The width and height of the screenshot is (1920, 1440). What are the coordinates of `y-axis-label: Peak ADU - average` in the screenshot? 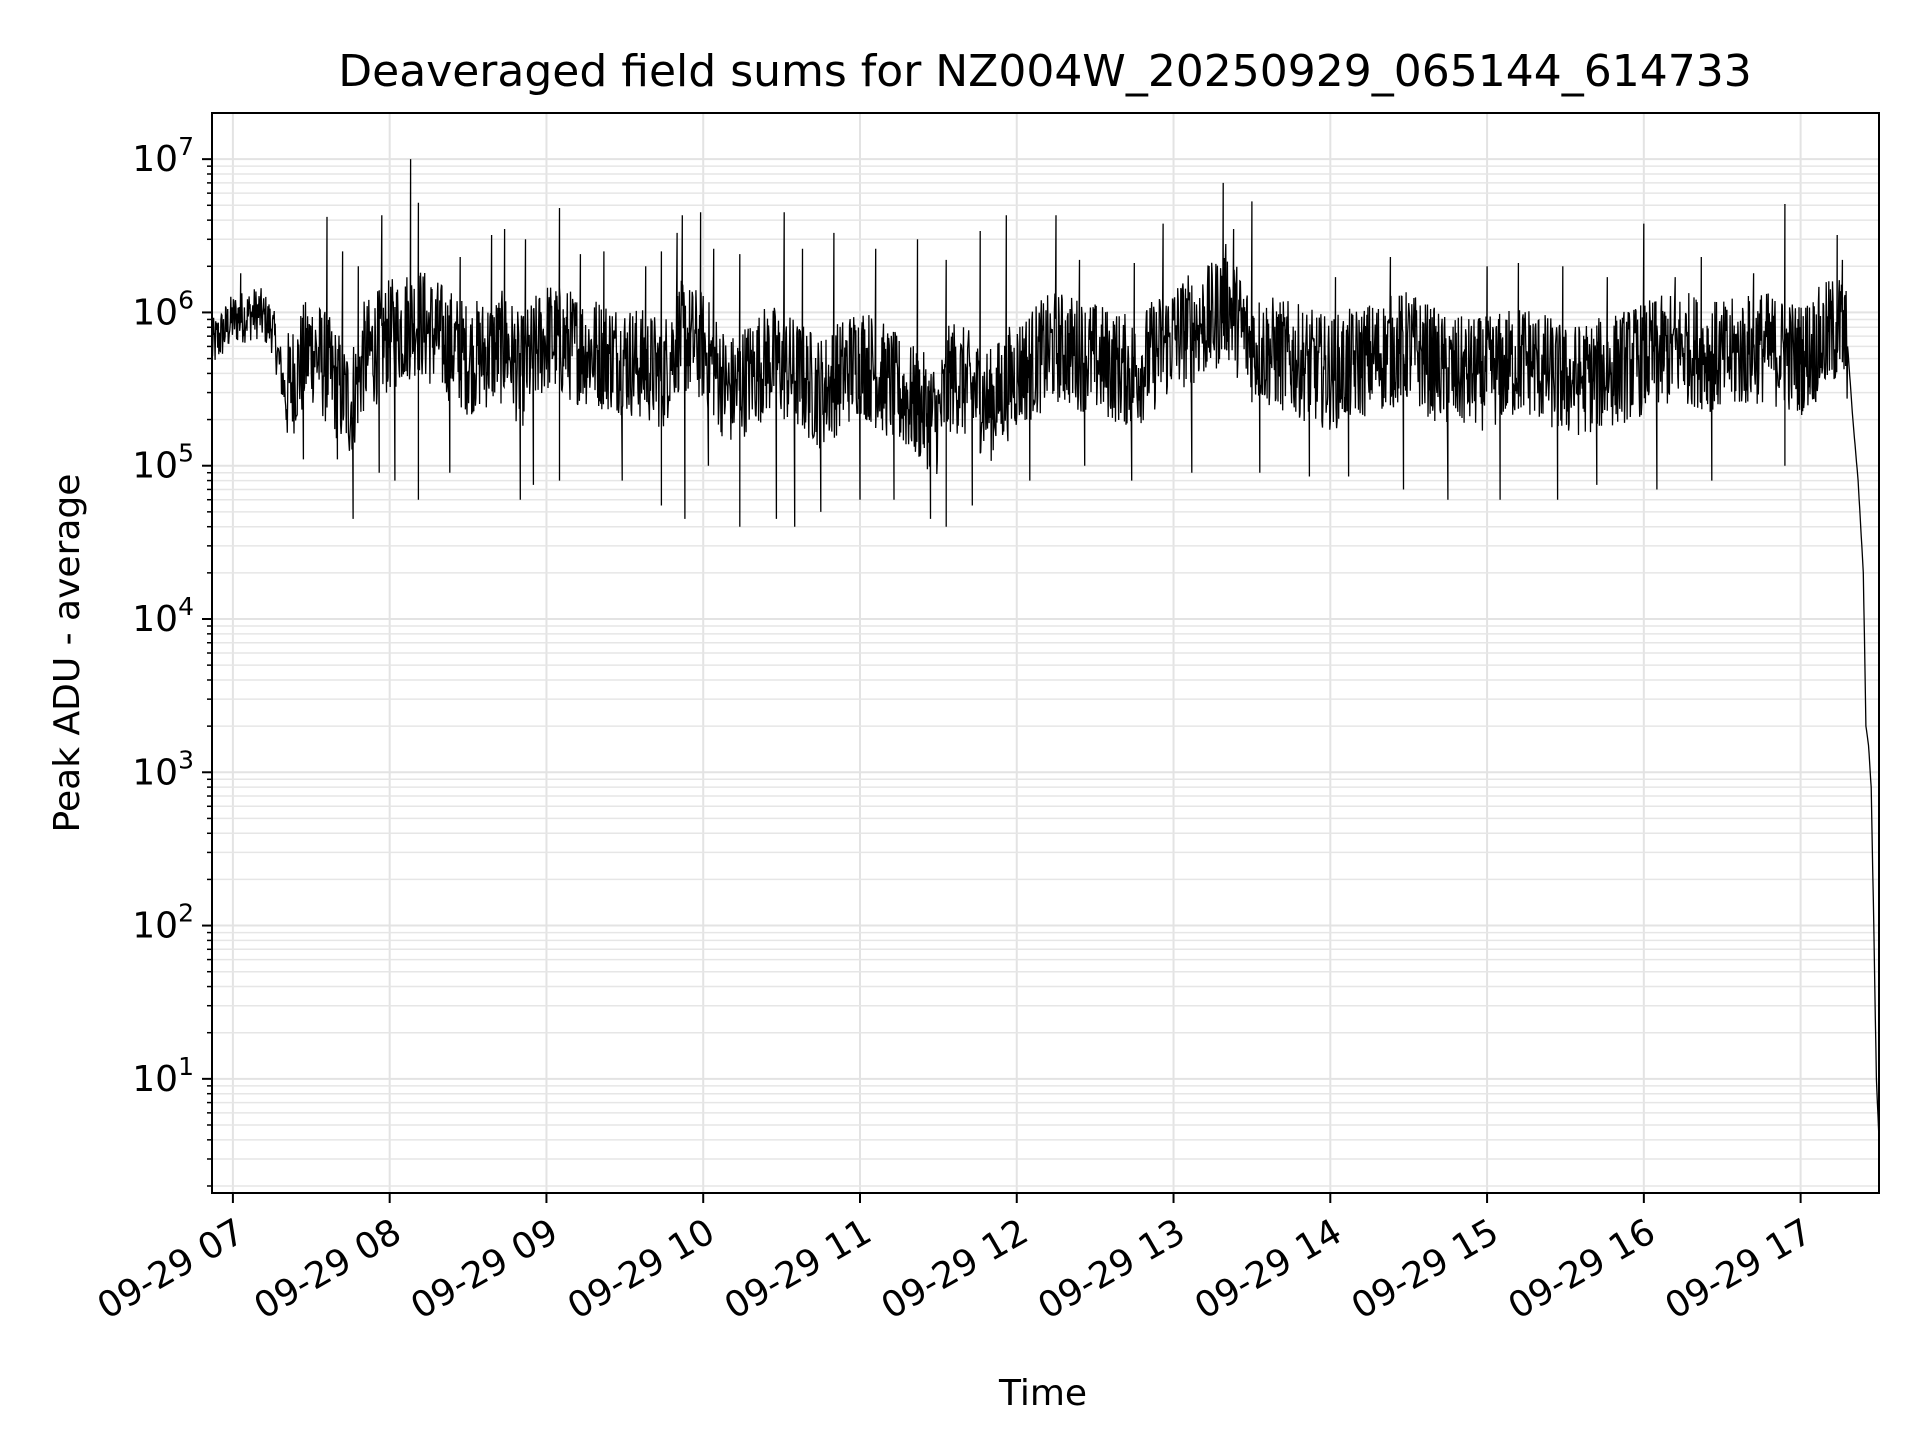 It's located at (67, 653).